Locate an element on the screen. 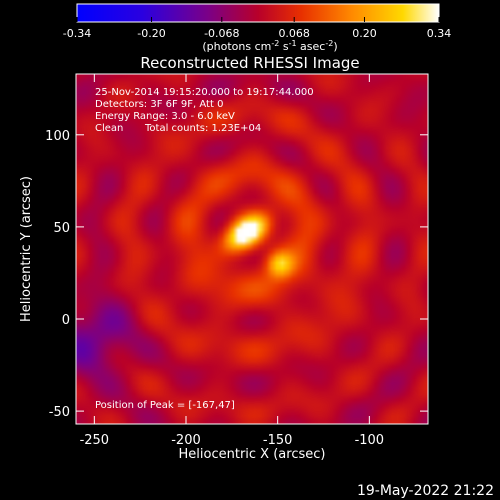  colorbar-ticks: -0.34 -0.20 -0.068 0.068 0.20 0.34 is located at coordinates (257, 28).